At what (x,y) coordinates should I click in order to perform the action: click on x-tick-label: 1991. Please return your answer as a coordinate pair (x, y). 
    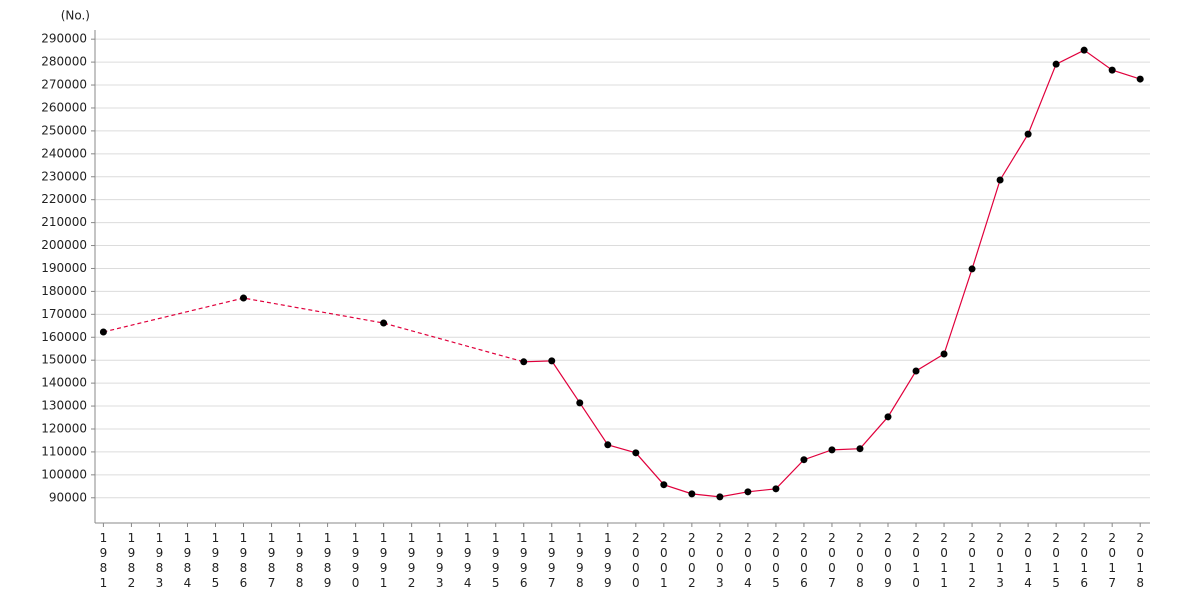
    Looking at the image, I should click on (384, 561).